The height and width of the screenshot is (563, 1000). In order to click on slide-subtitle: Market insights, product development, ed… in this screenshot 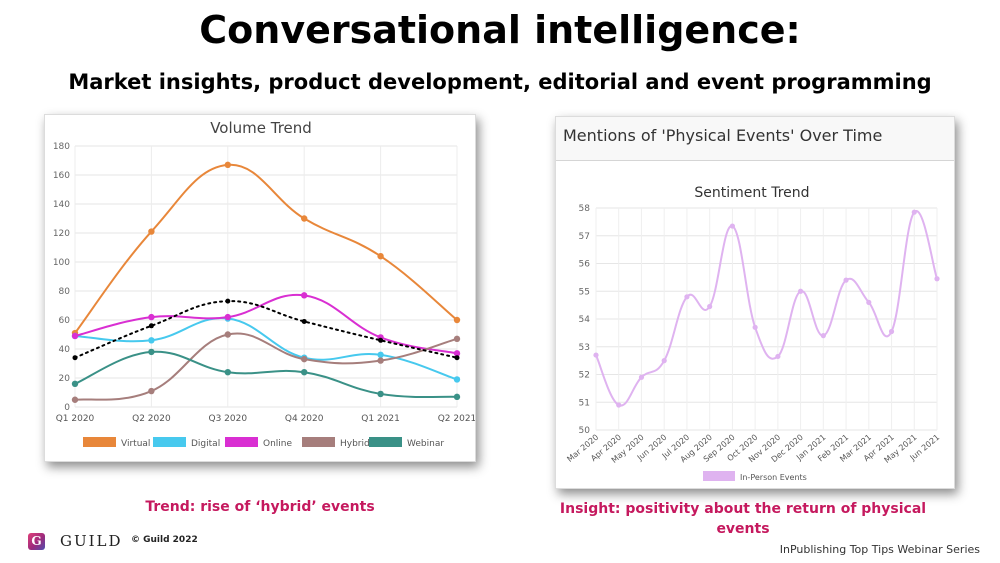, I will do `click(500, 82)`.